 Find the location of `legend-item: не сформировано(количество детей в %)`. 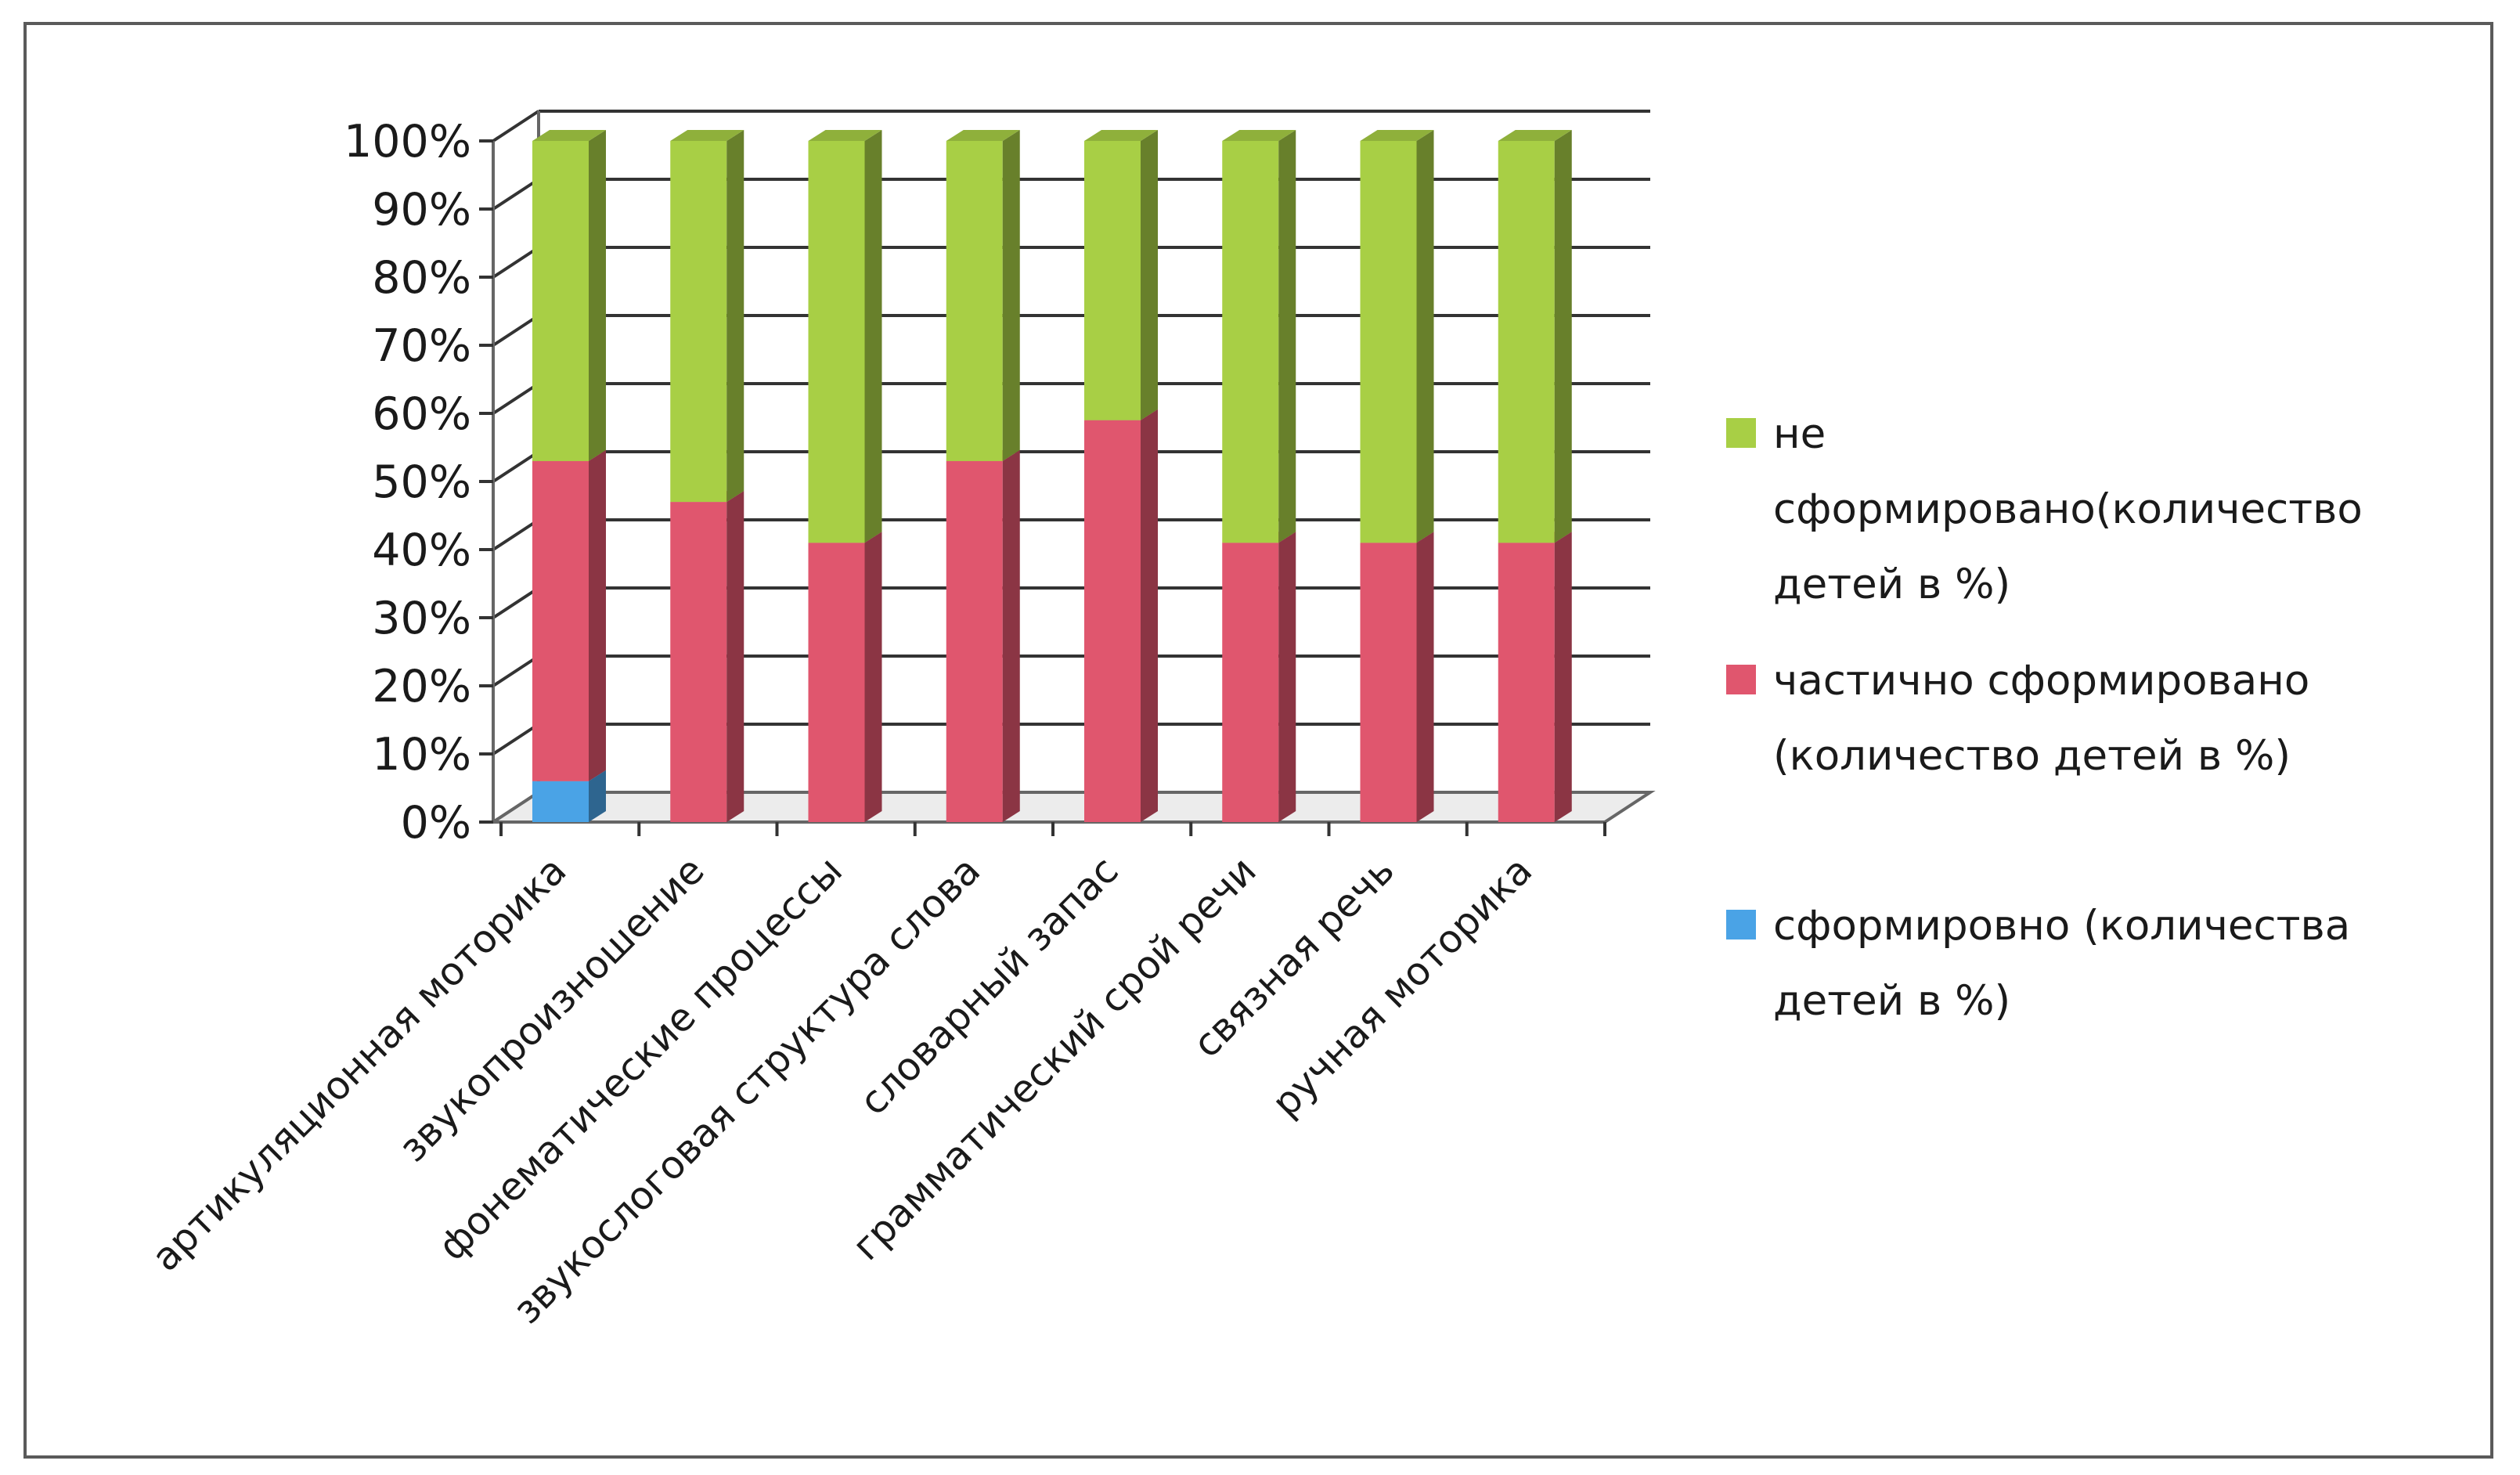

legend-item: не сформировано(количество детей в %) is located at coordinates (2044, 509).